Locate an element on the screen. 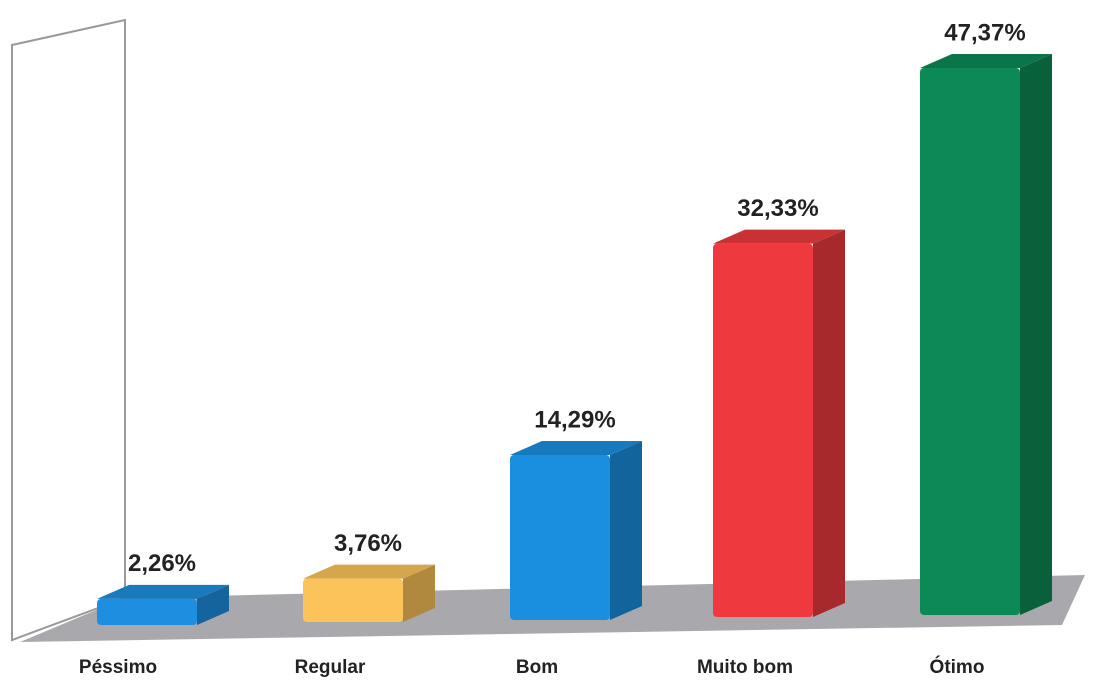 This screenshot has height=683, width=1104. category-label: Bom is located at coordinates (537, 667).